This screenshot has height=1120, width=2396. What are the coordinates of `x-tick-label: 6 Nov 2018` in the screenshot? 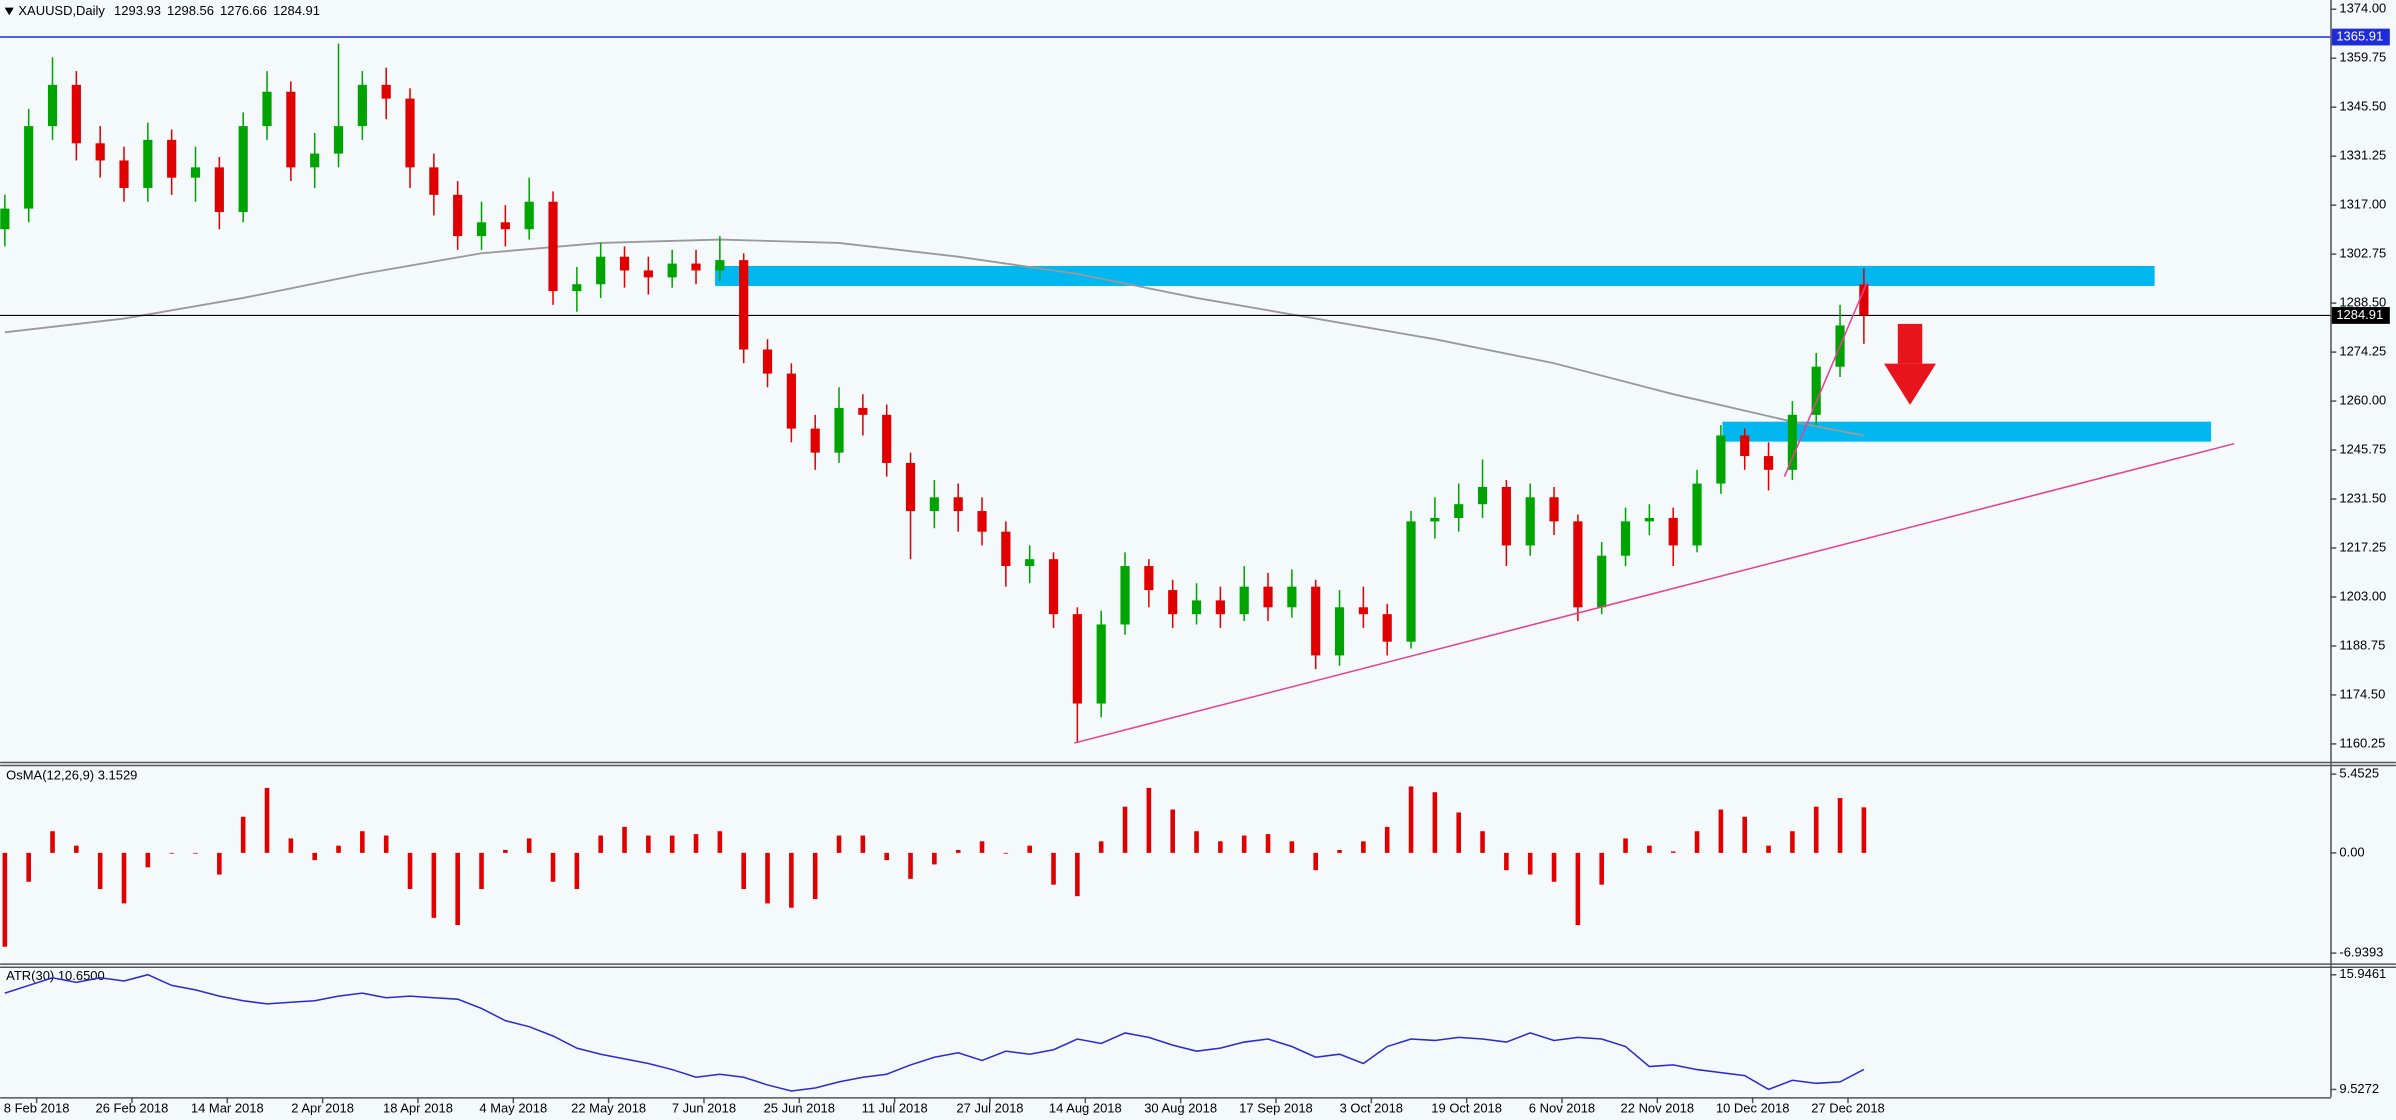 It's located at (1562, 1108).